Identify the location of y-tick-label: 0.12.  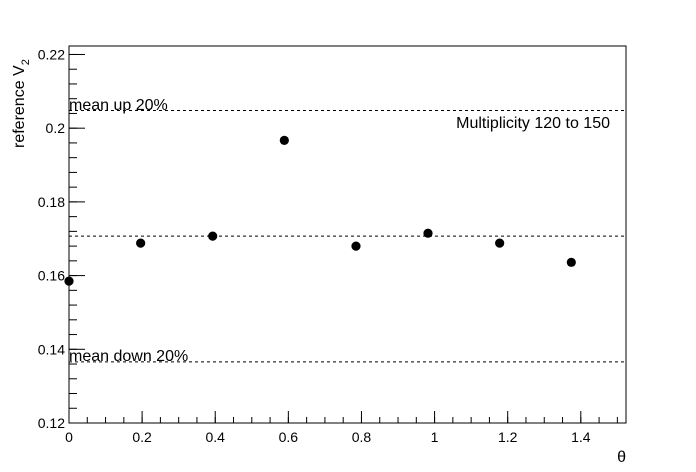
(51, 423).